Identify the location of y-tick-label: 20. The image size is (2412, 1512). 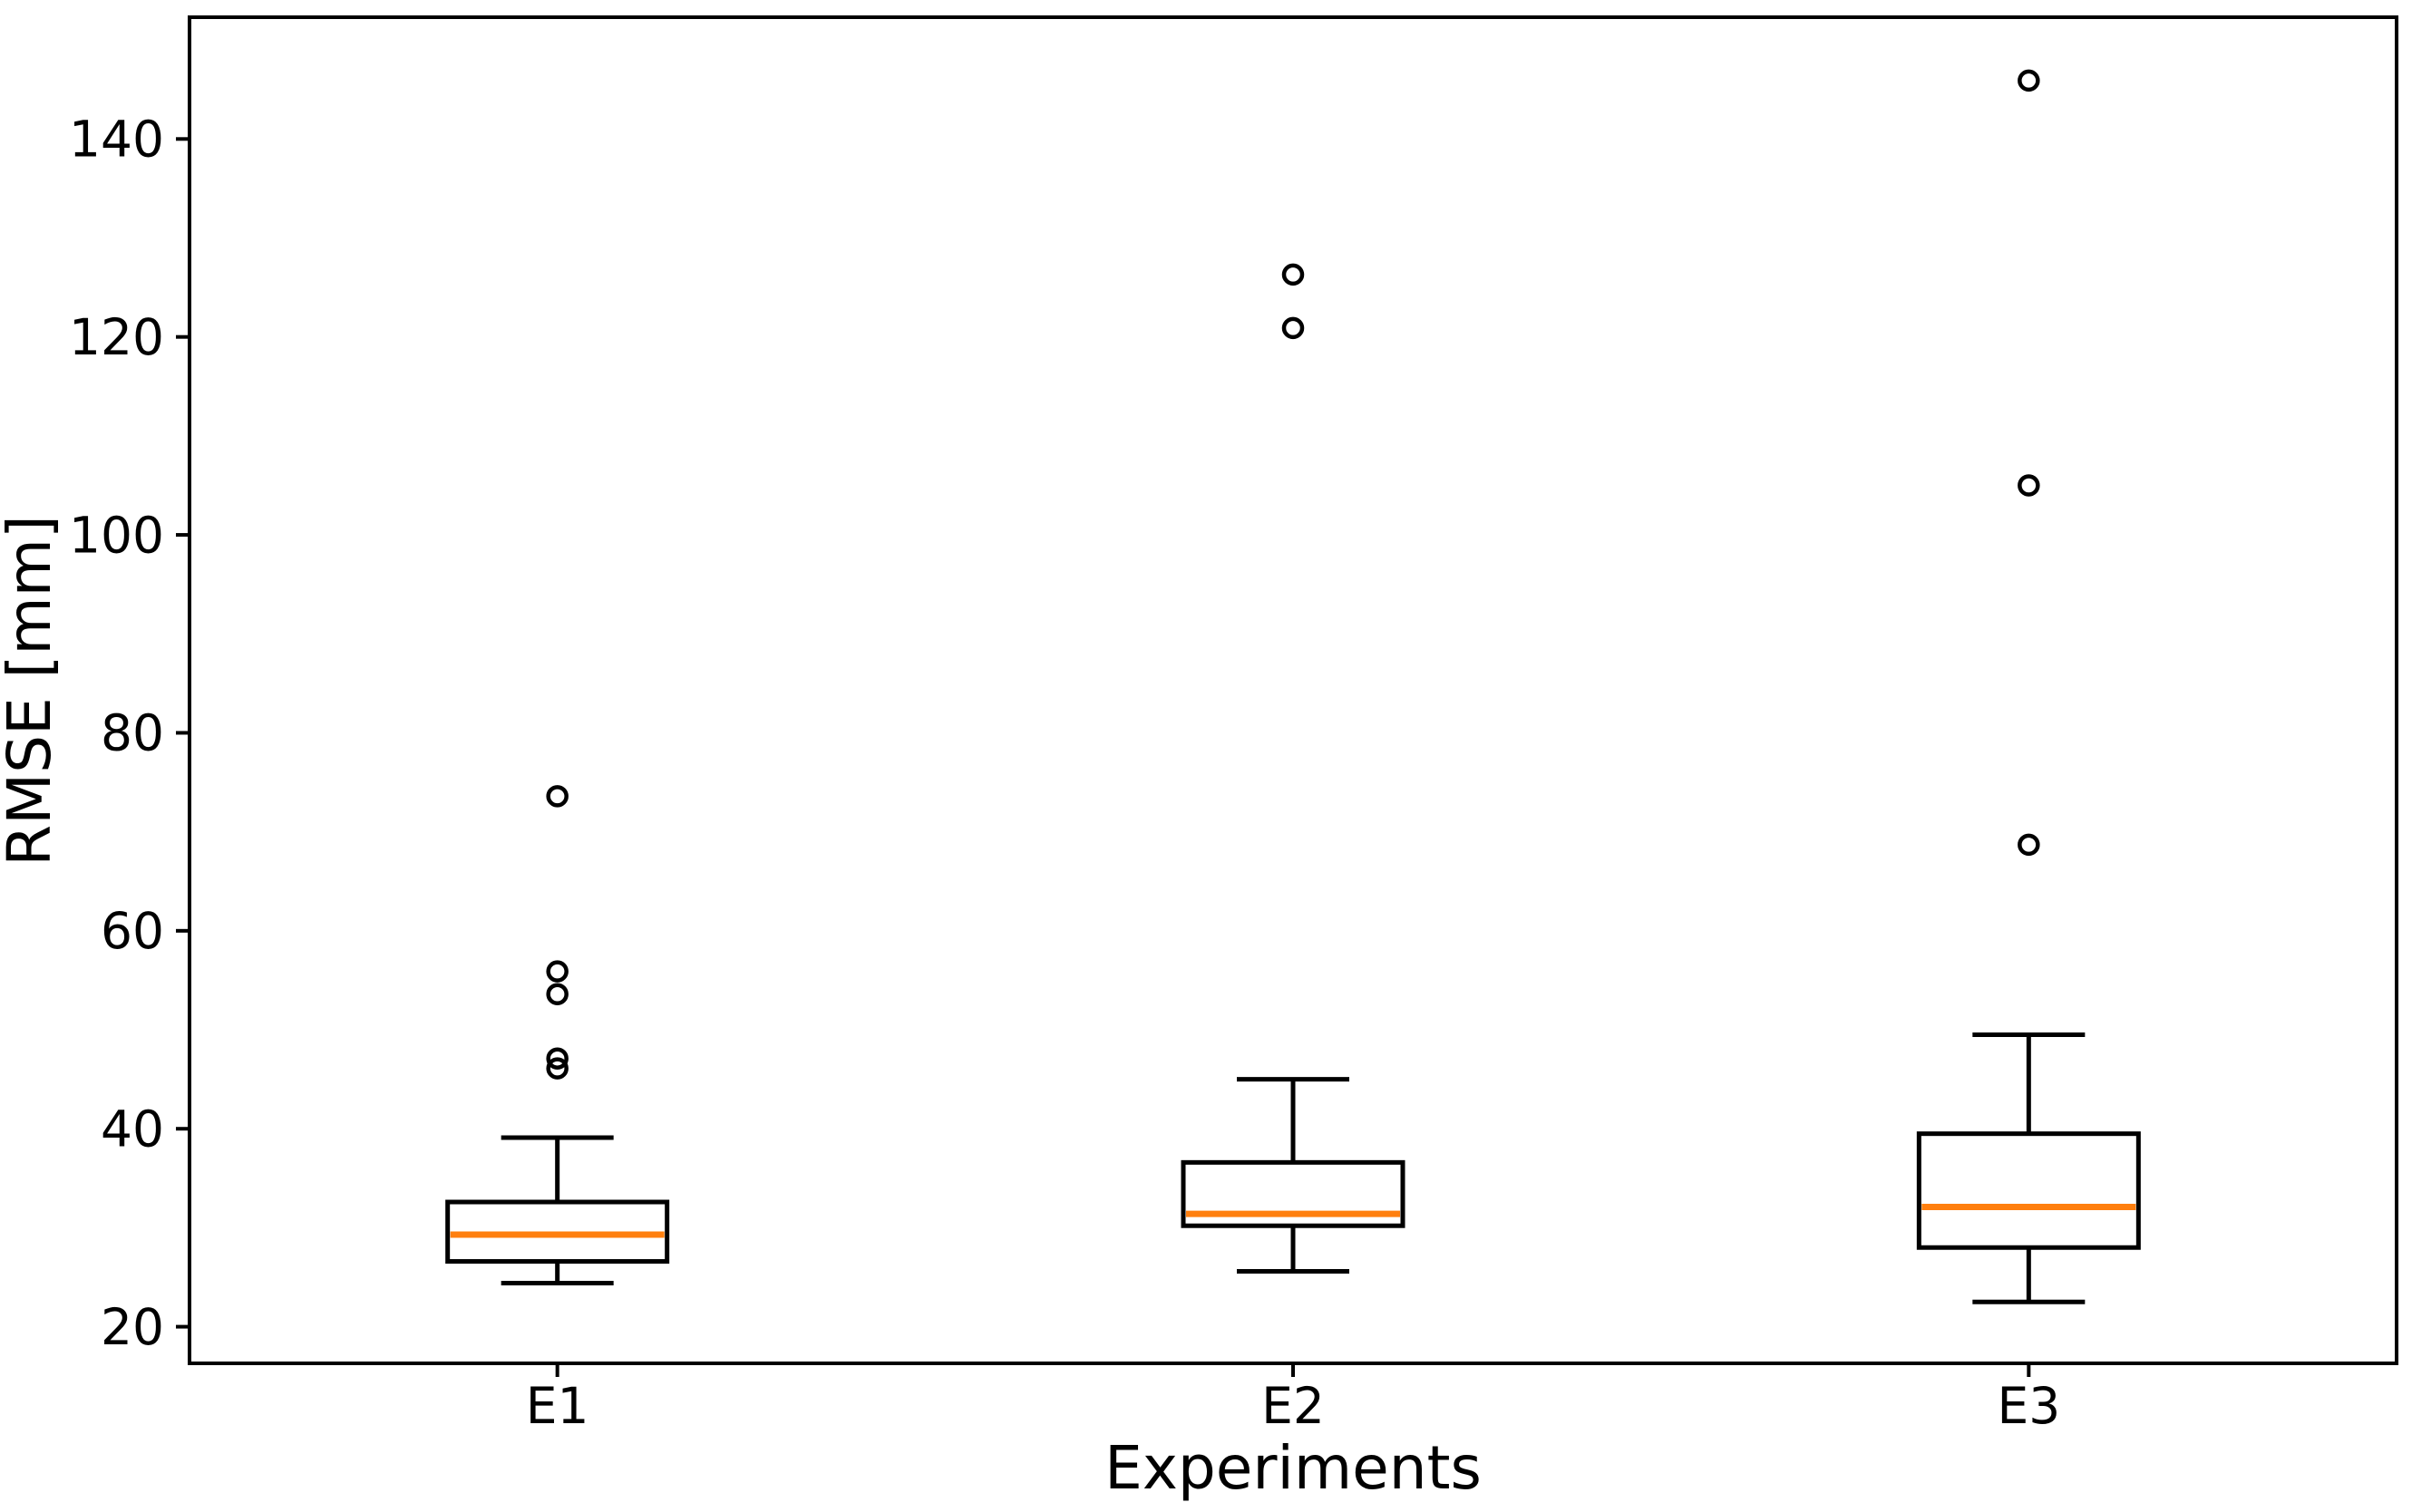
(132, 1327).